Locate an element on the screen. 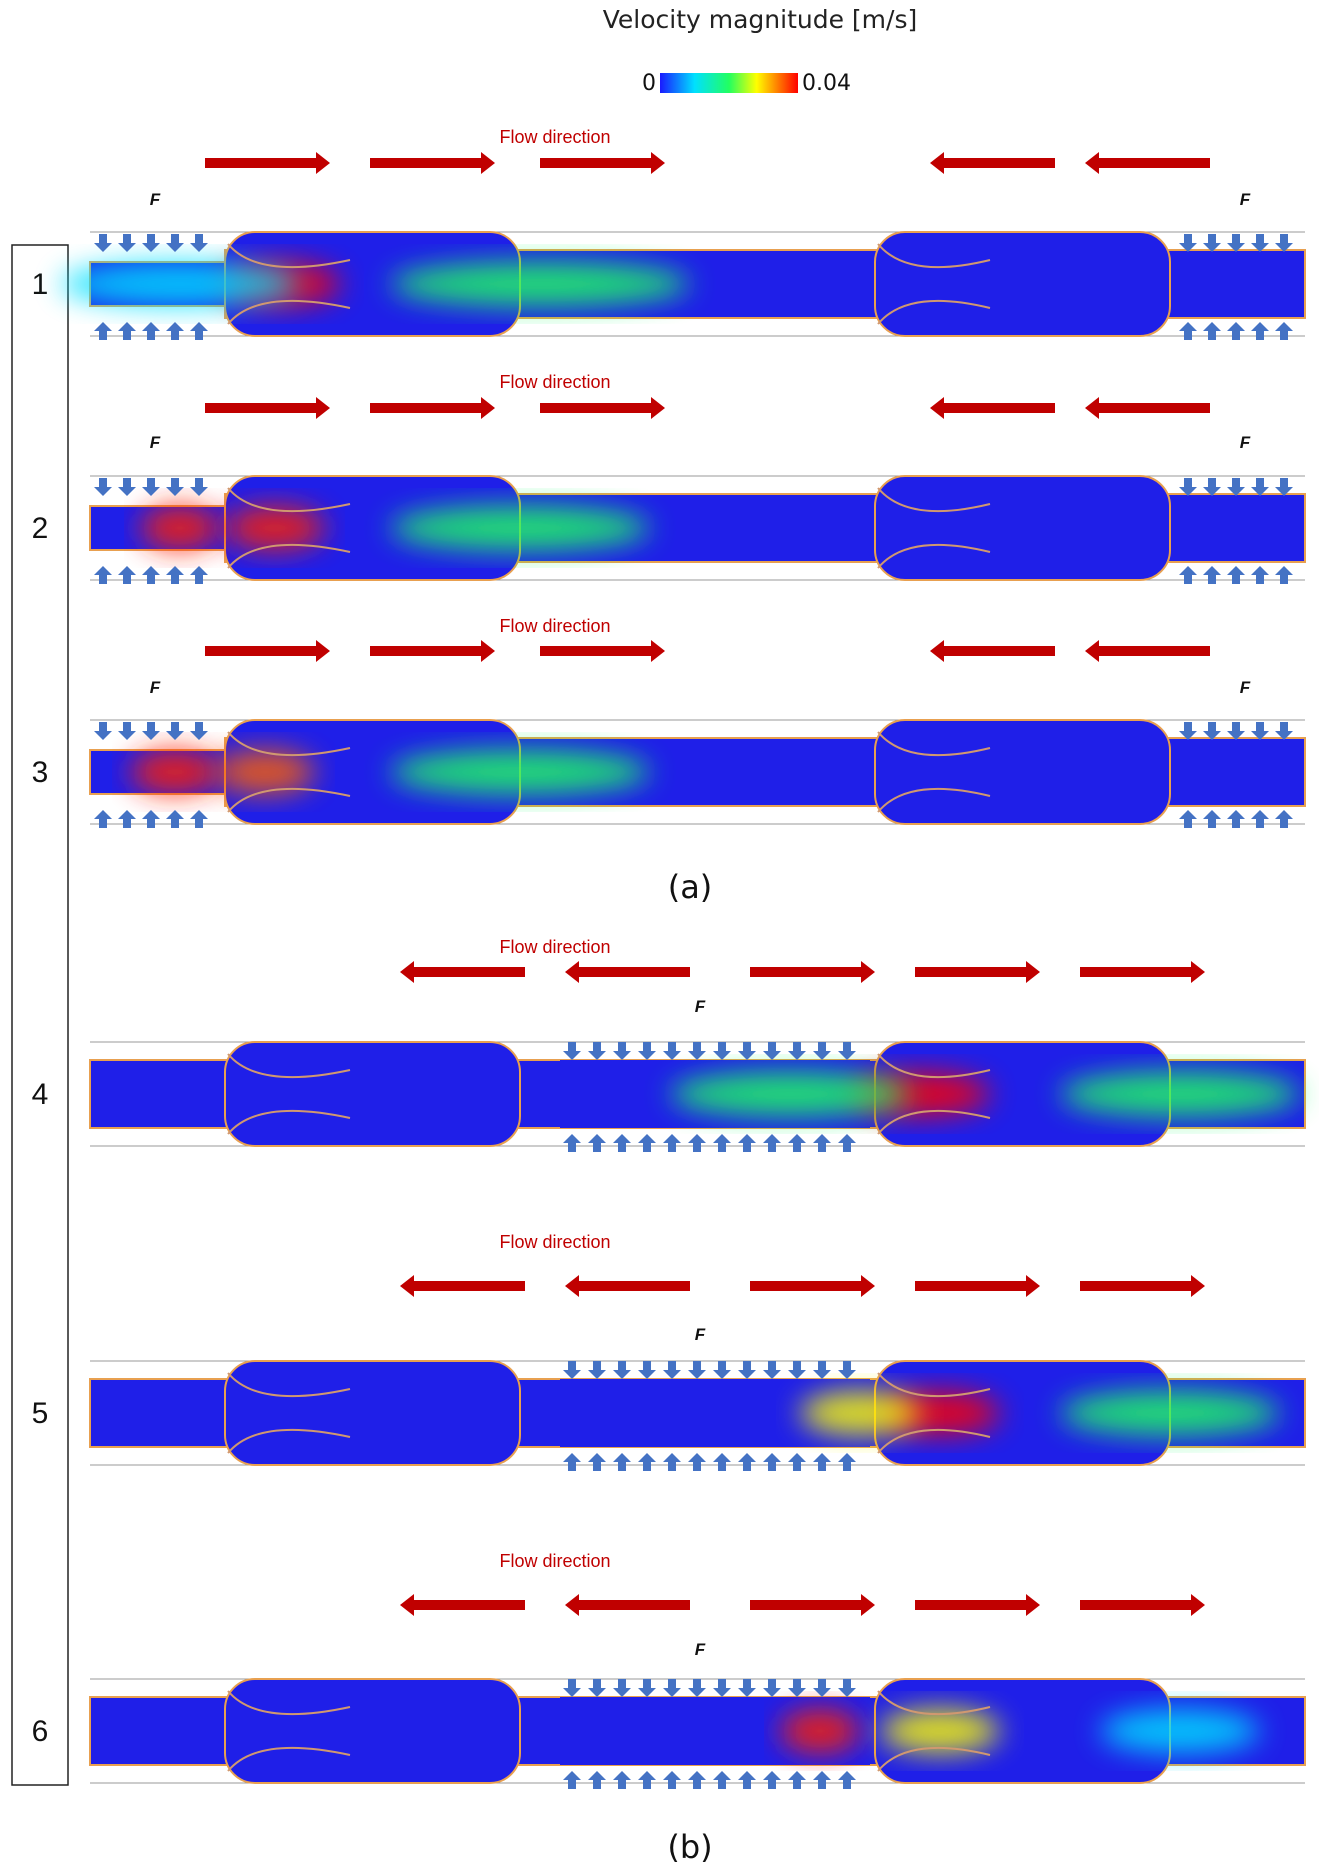 The image size is (1319, 1866). row-number: 6 is located at coordinates (40, 1731).